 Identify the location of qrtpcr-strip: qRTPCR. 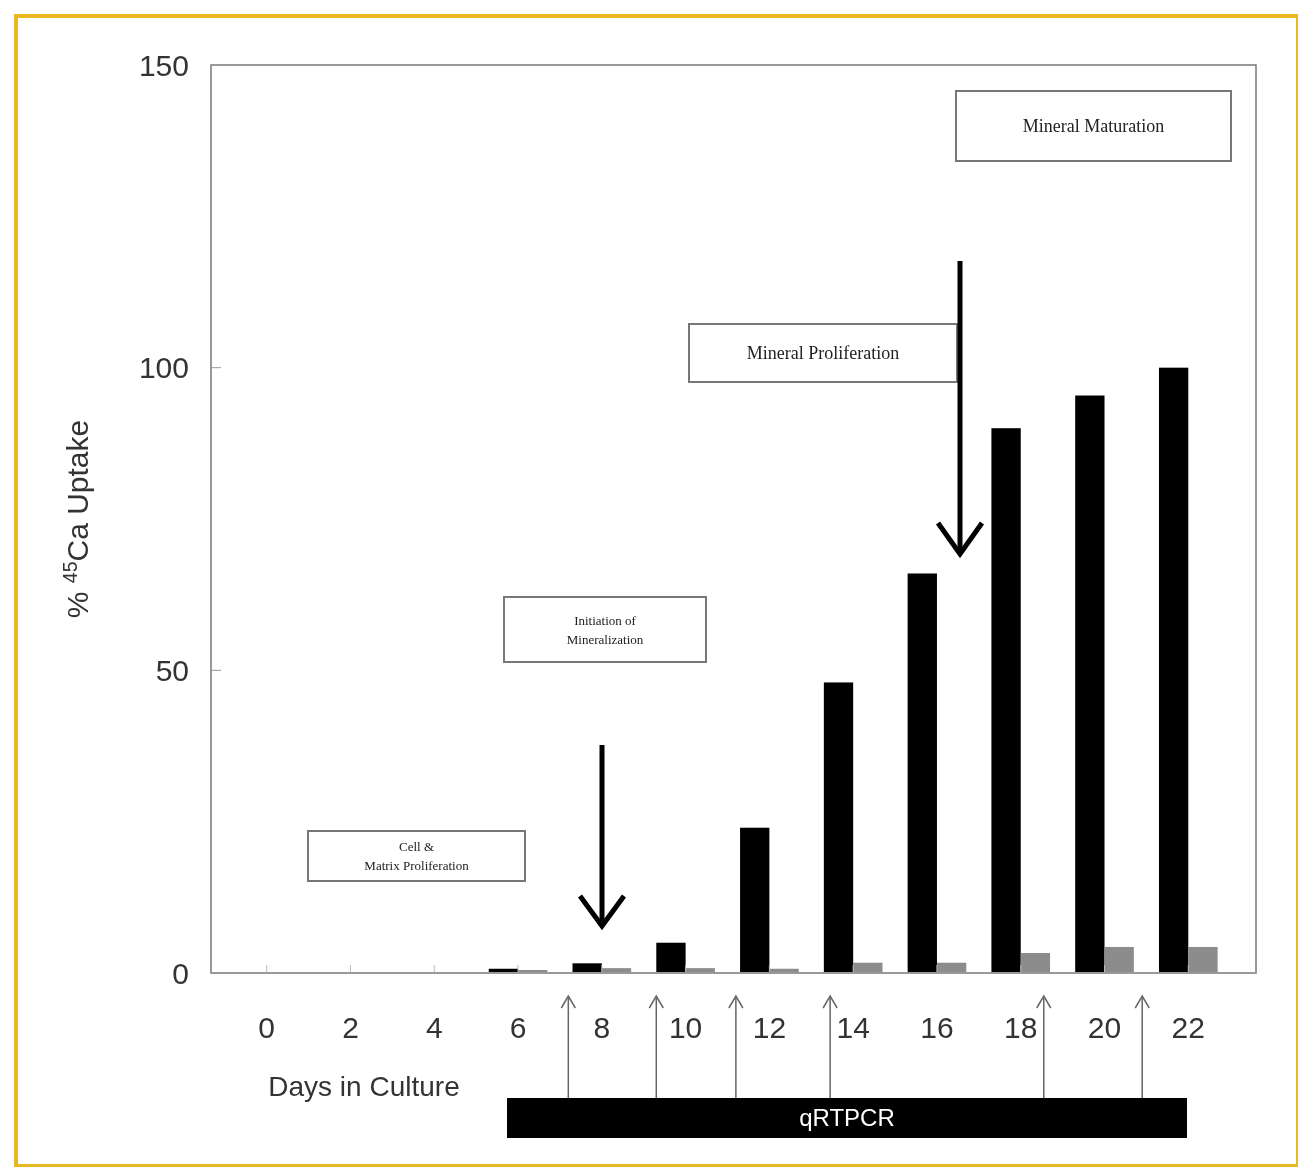
(847, 1118).